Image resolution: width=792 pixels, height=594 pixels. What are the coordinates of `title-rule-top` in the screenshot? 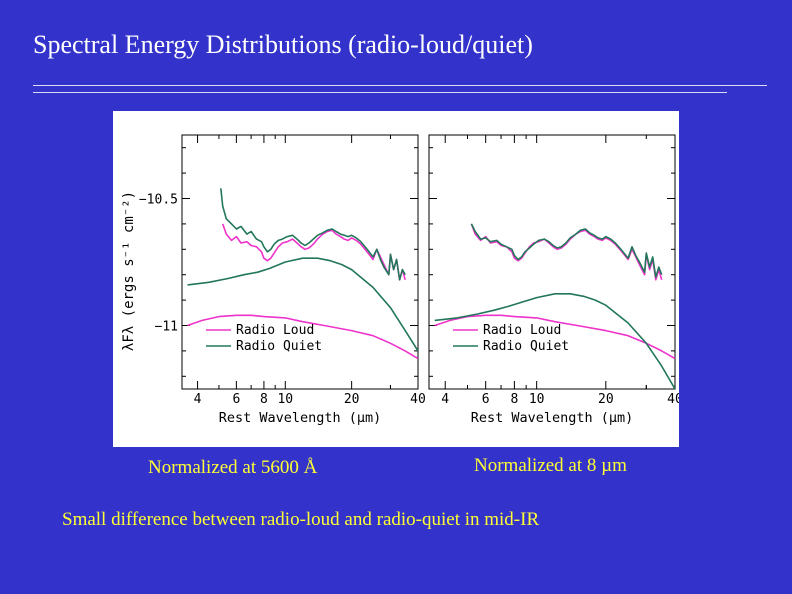 It's located at (400, 85).